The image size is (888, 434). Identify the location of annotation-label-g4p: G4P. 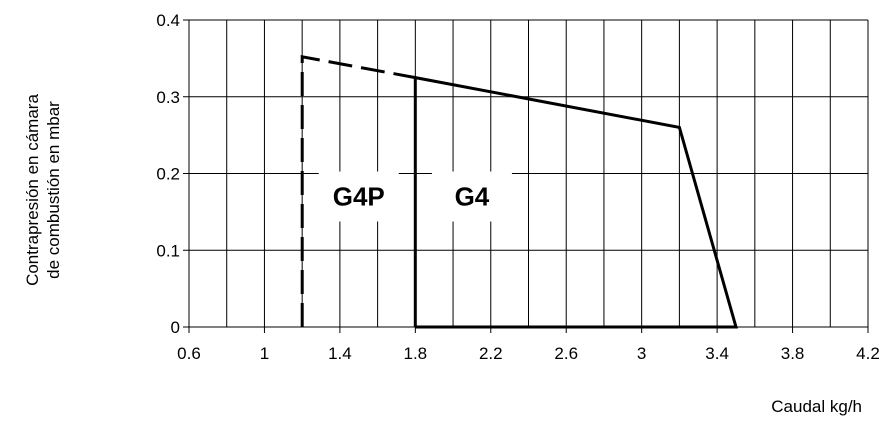
(359, 197).